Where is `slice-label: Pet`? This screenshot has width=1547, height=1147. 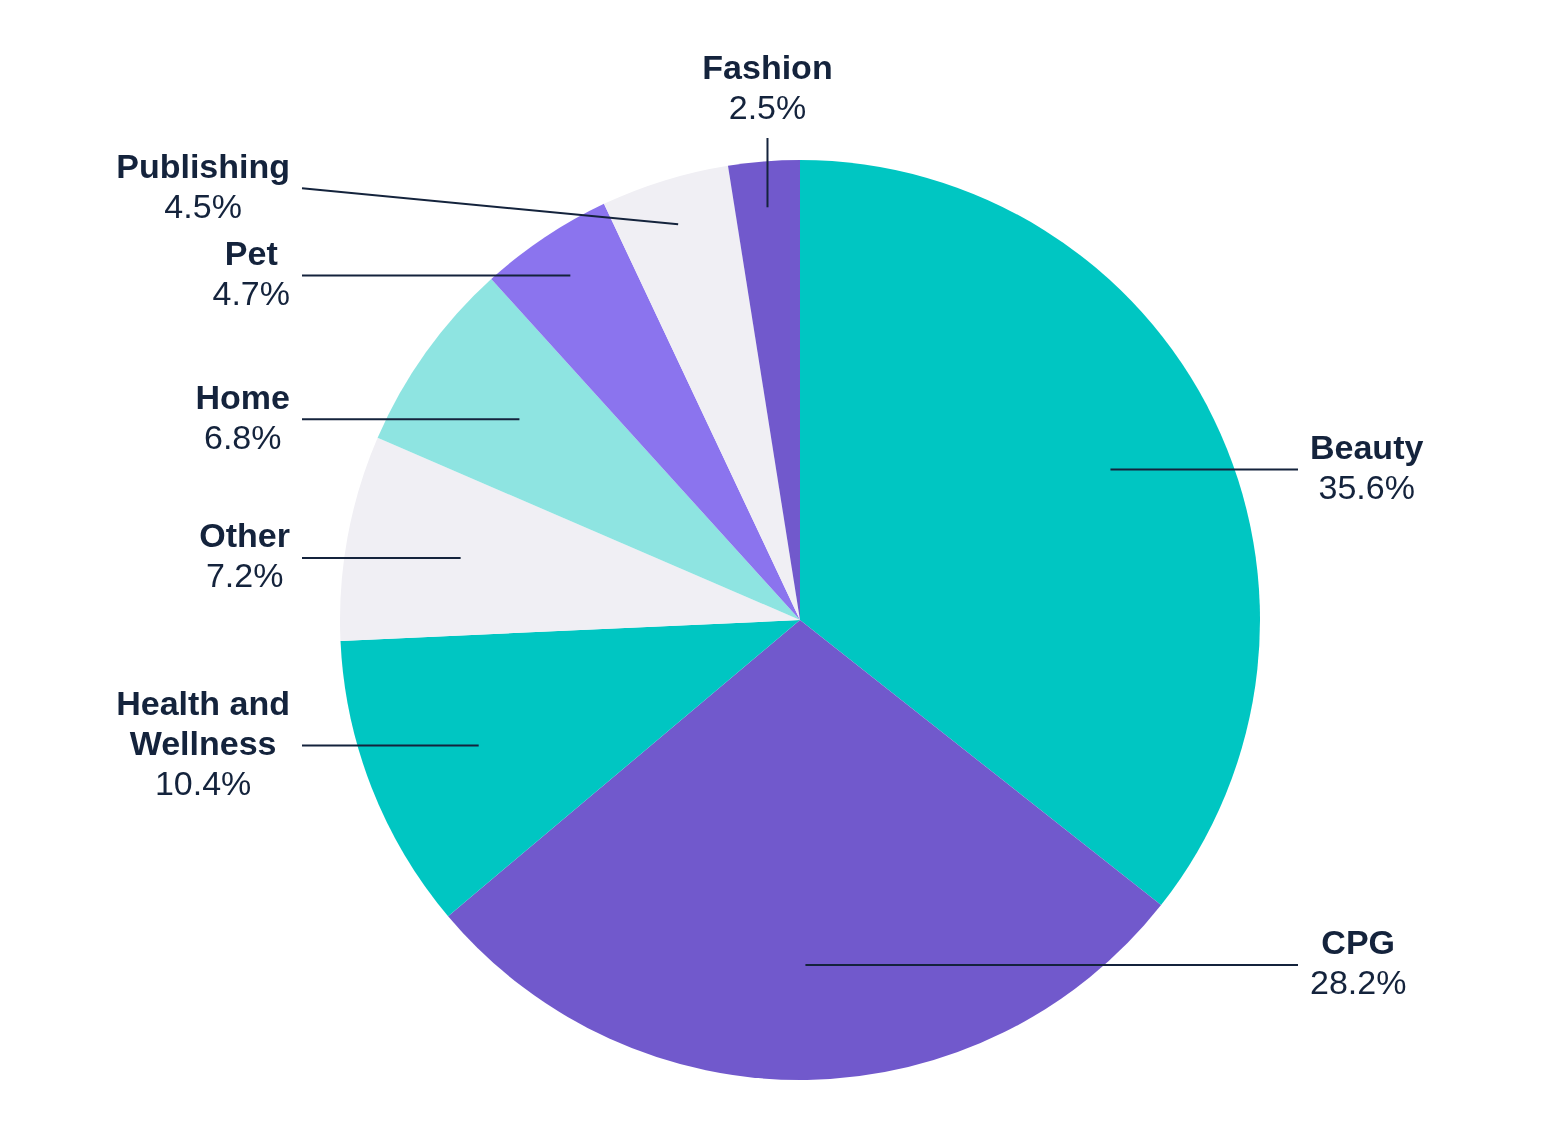
slice-label: Pet is located at coordinates (251, 252).